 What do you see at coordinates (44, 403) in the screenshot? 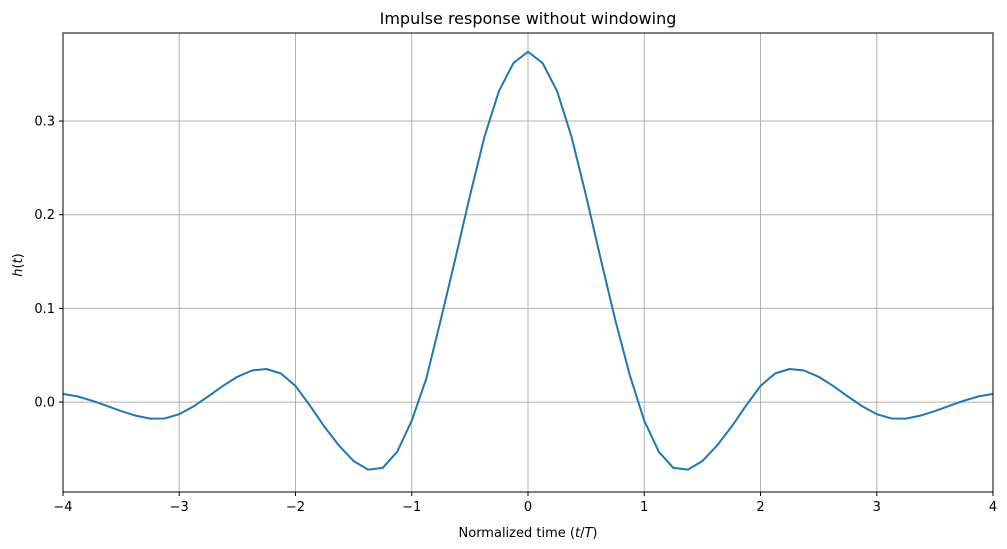
I see `y-tick-label: 0.0` at bounding box center [44, 403].